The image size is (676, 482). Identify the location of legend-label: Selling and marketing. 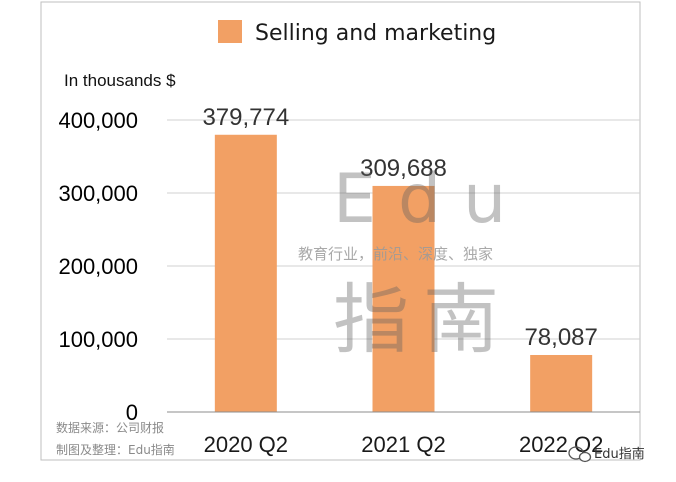
(375, 33).